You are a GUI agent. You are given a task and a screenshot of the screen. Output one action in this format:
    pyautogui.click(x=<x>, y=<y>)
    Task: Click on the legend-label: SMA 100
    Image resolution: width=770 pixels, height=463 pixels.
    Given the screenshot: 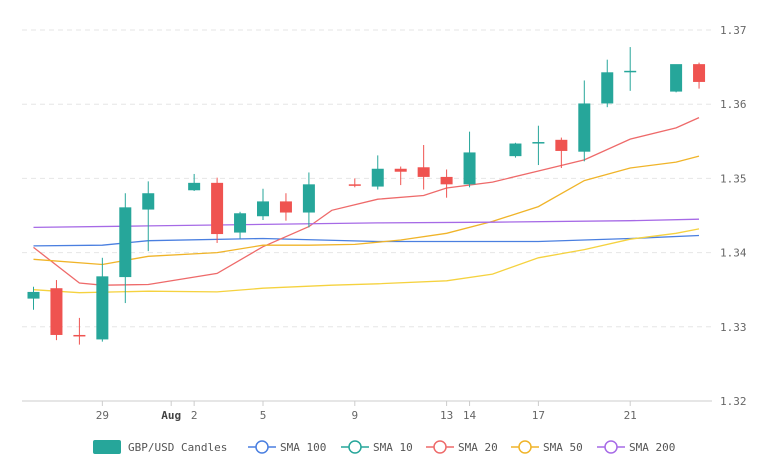 What is the action you would take?
    pyautogui.click(x=303, y=447)
    